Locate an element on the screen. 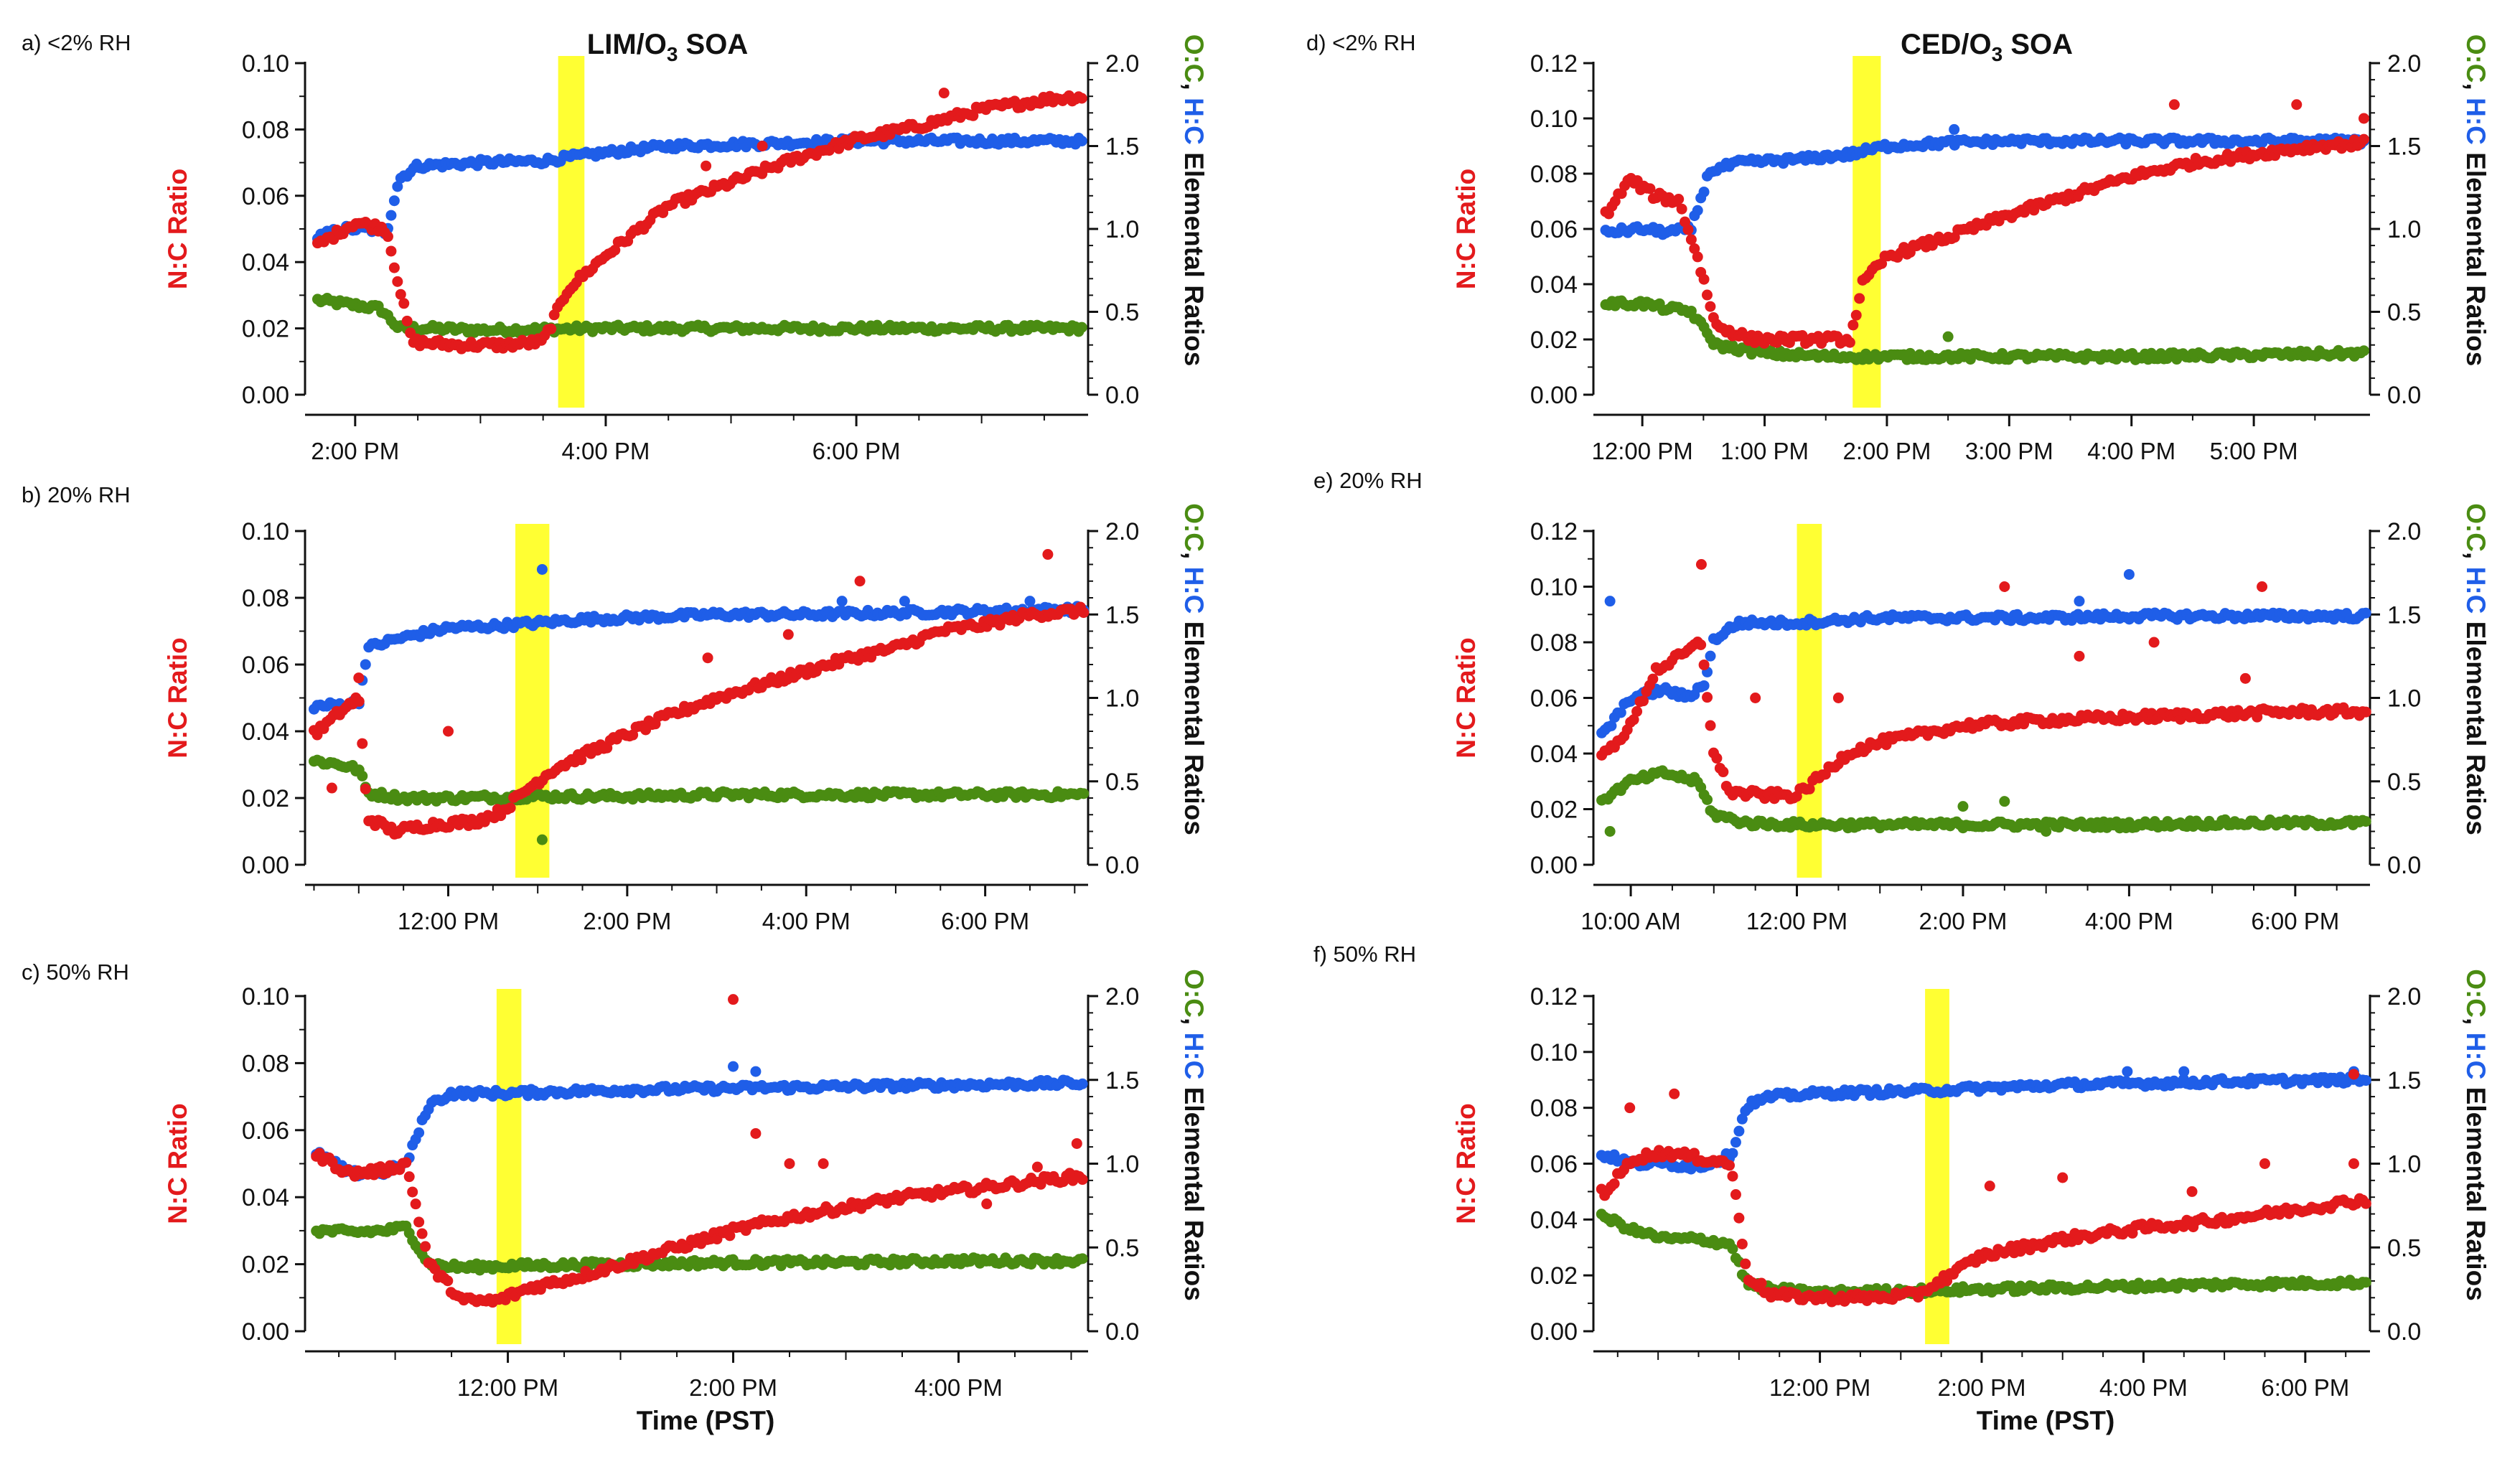  right-tick-label: 1.5 is located at coordinates (2404, 147).